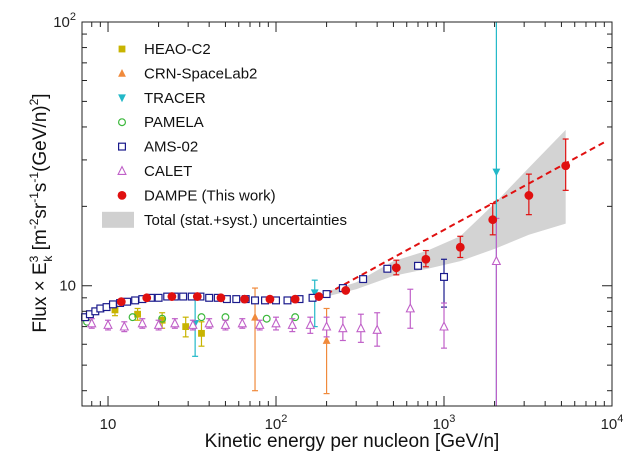 The height and width of the screenshot is (464, 640). What do you see at coordinates (245, 220) in the screenshot?
I see `legend-label: Total (stat.+syst.) uncertainties` at bounding box center [245, 220].